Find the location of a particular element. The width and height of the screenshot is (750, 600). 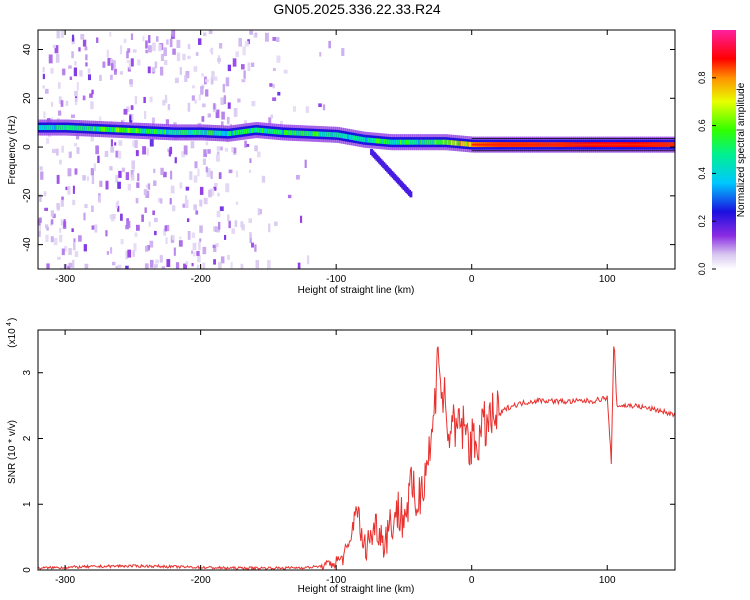

y-tick-label: -40 is located at coordinates (27, 244).